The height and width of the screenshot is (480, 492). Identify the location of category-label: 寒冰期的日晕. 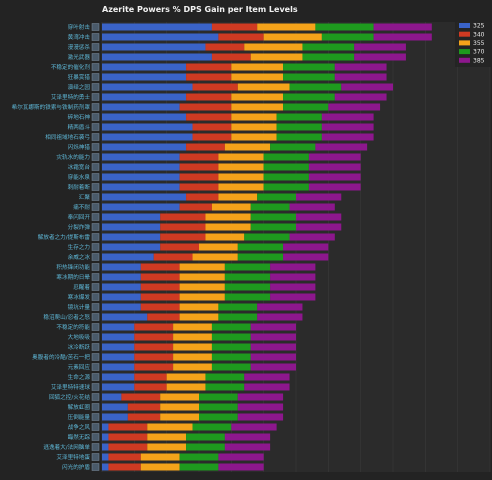
(73, 277).